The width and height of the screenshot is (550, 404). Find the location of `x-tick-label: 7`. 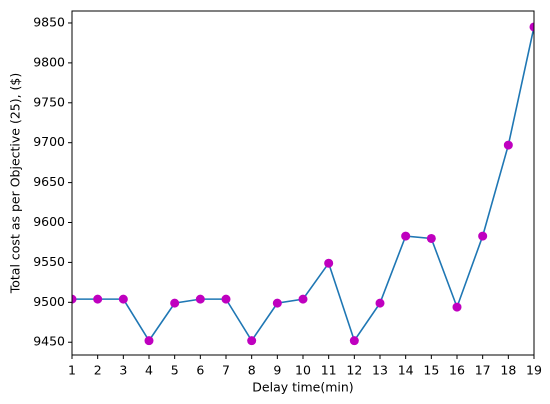

x-tick-label: 7 is located at coordinates (226, 370).